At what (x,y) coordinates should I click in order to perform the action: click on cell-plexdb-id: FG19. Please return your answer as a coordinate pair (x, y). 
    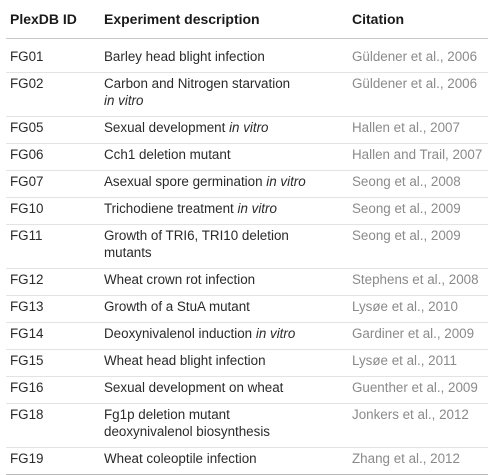
    Looking at the image, I should click on (27, 458).